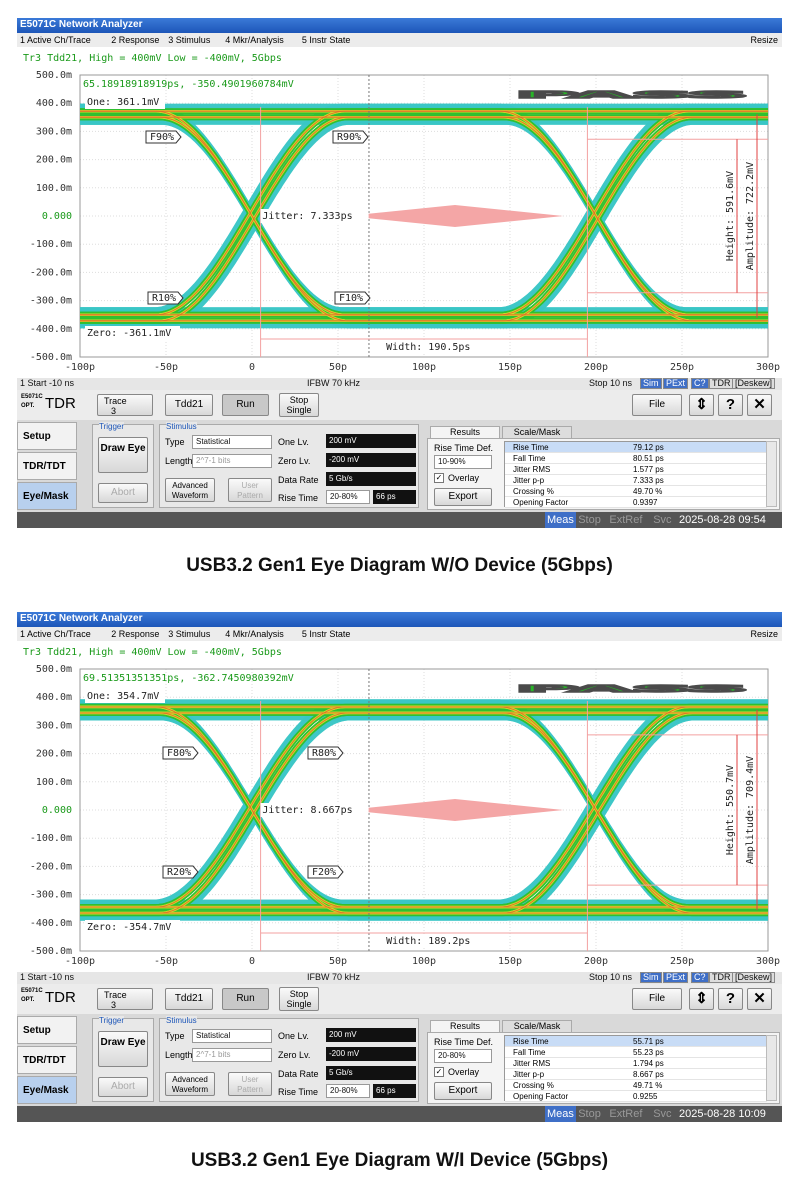 Image resolution: width=799 pixels, height=1187 pixels. I want to click on result-value: 49.70 %, so click(648, 491).